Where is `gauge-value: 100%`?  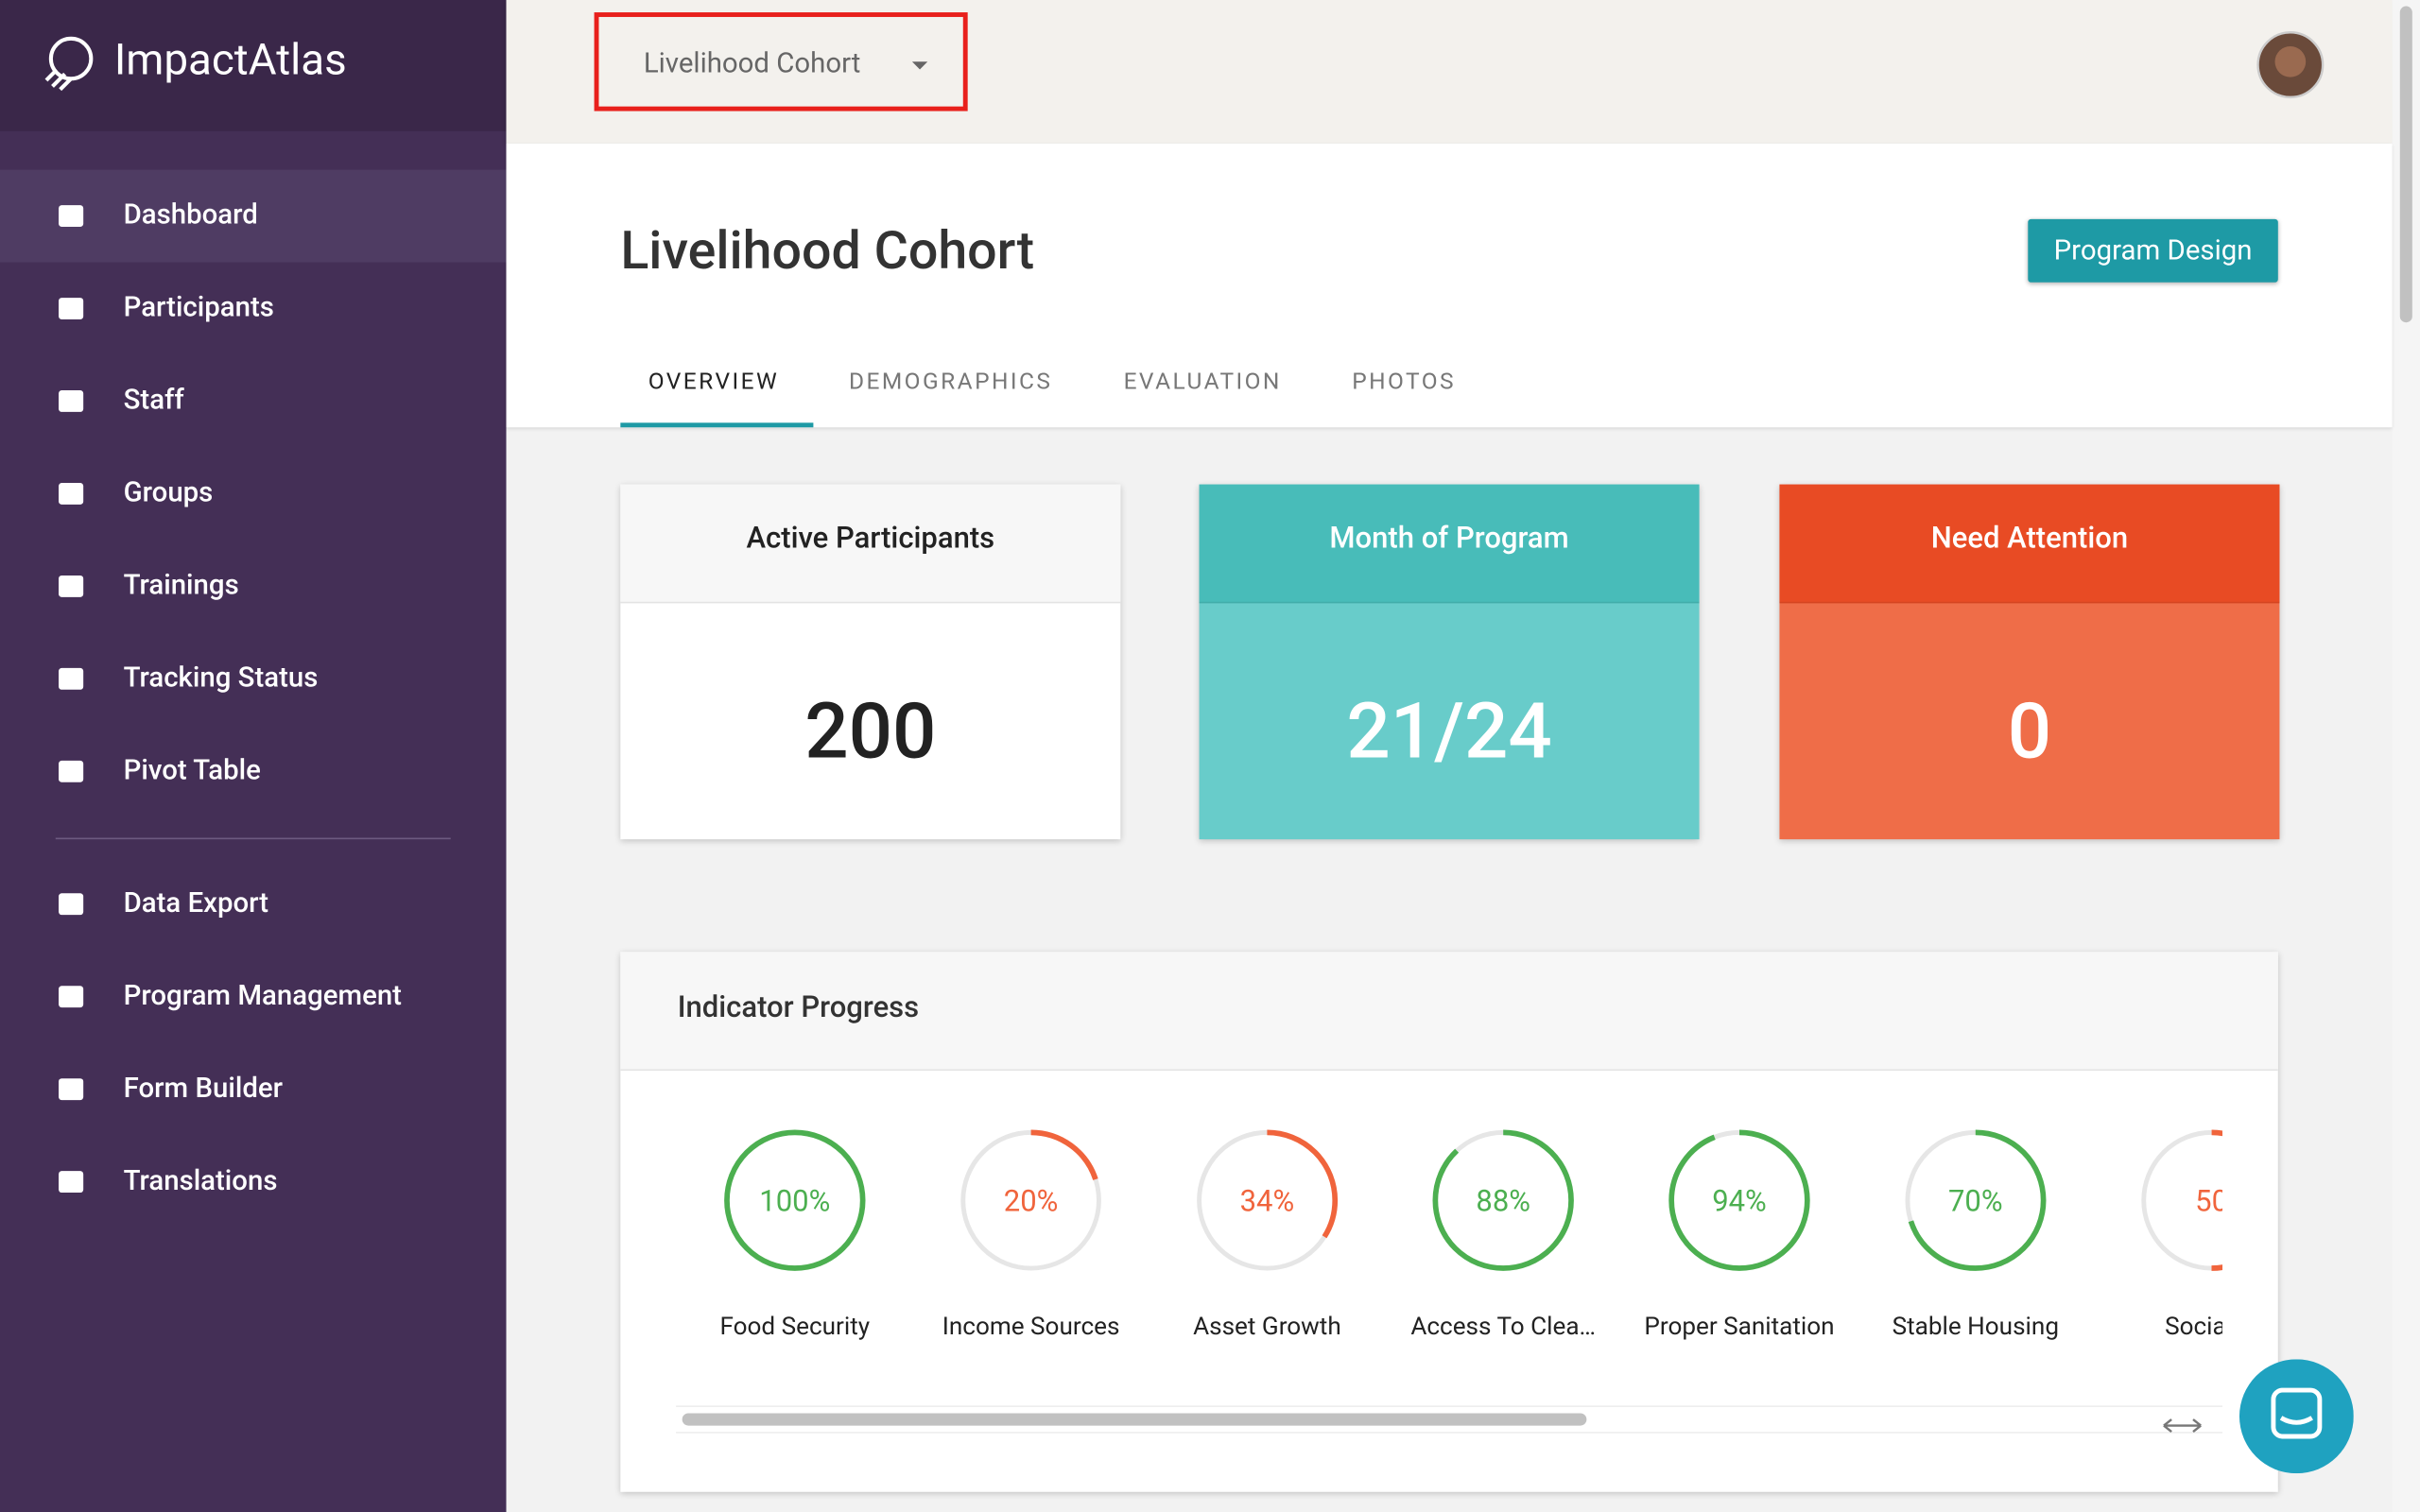 gauge-value: 100% is located at coordinates (794, 1201).